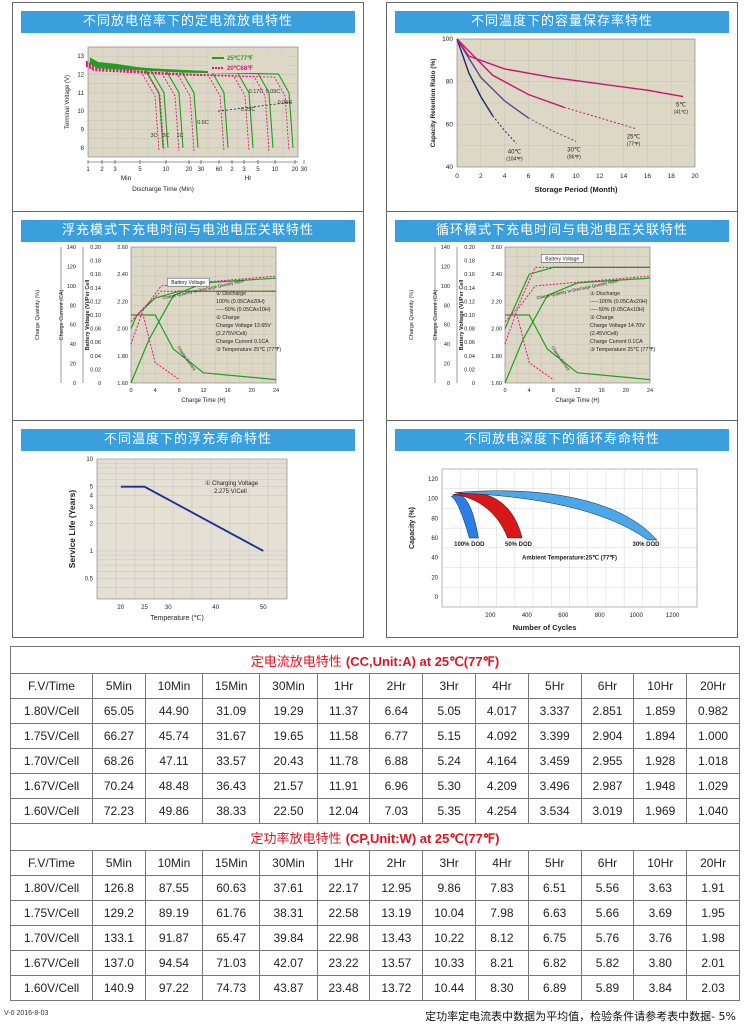 Image resolution: width=750 pixels, height=1025 pixels. Describe the element at coordinates (174, 913) in the screenshot. I see `table-cell: 89.19` at that location.